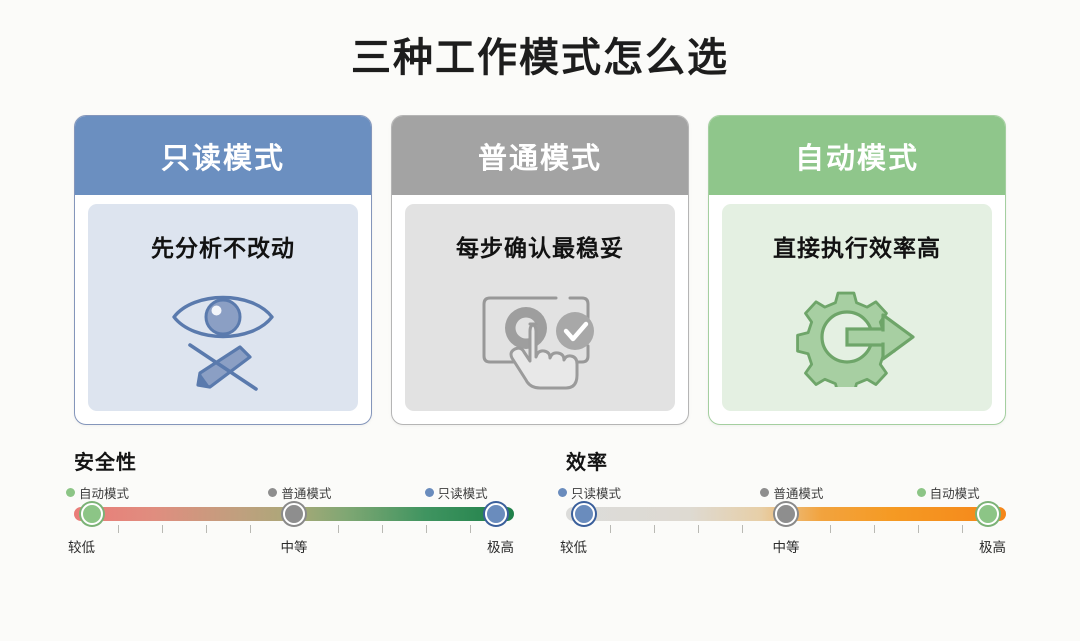 This screenshot has height=641, width=1080. Describe the element at coordinates (857, 337) in the screenshot. I see `gear-arrow-icon` at that location.